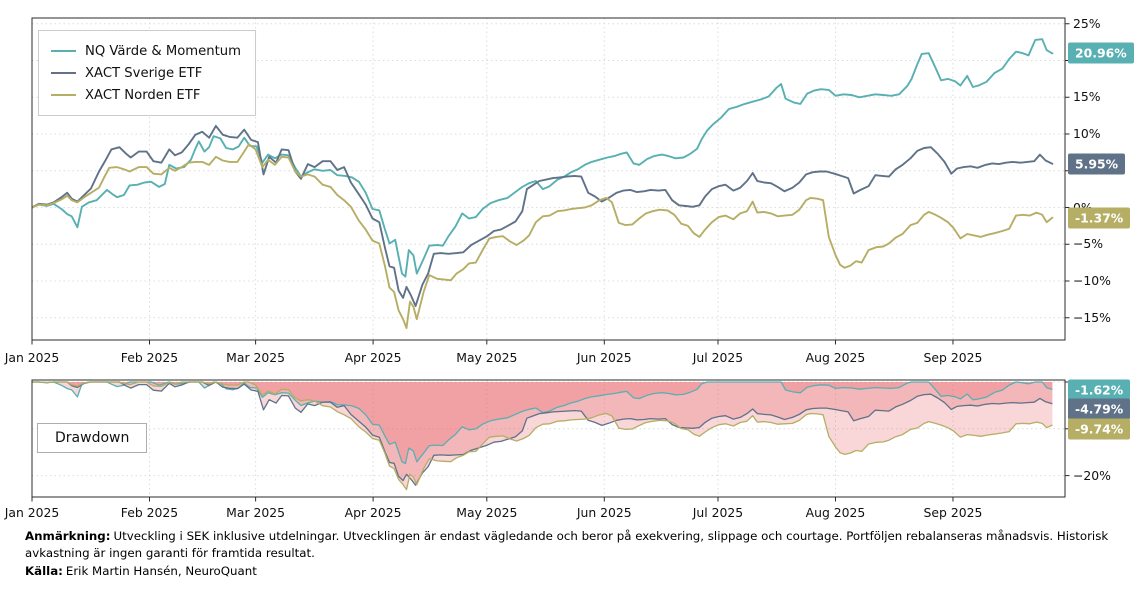 The width and height of the screenshot is (1141, 595). Describe the element at coordinates (92, 438) in the screenshot. I see `drawdown-box-label: Drawdown` at that location.